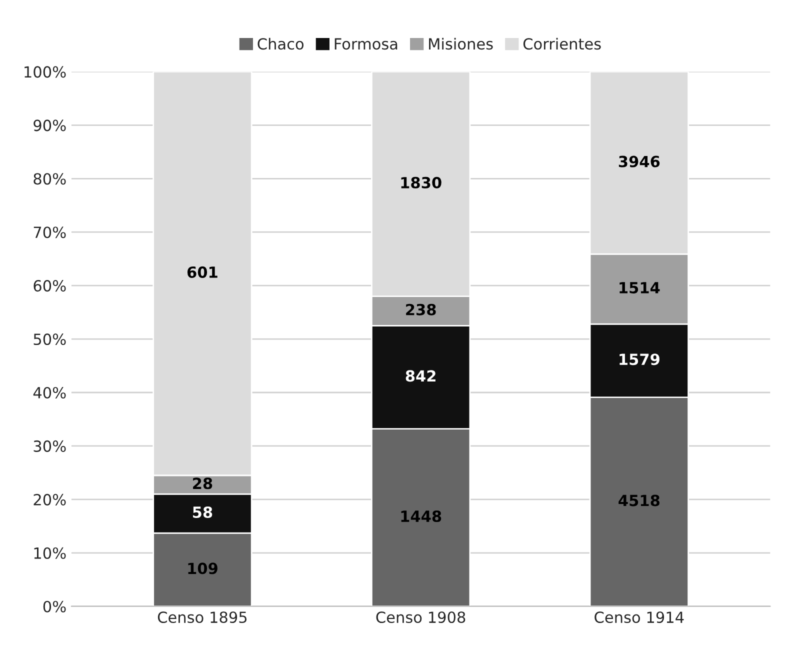  I want to click on annotation: 1448, so click(421, 516).